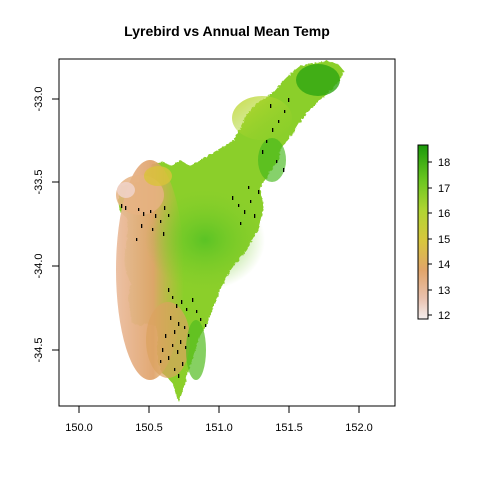 The width and height of the screenshot is (480, 480). What do you see at coordinates (444, 265) in the screenshot?
I see `legend-tick-label: 14` at bounding box center [444, 265].